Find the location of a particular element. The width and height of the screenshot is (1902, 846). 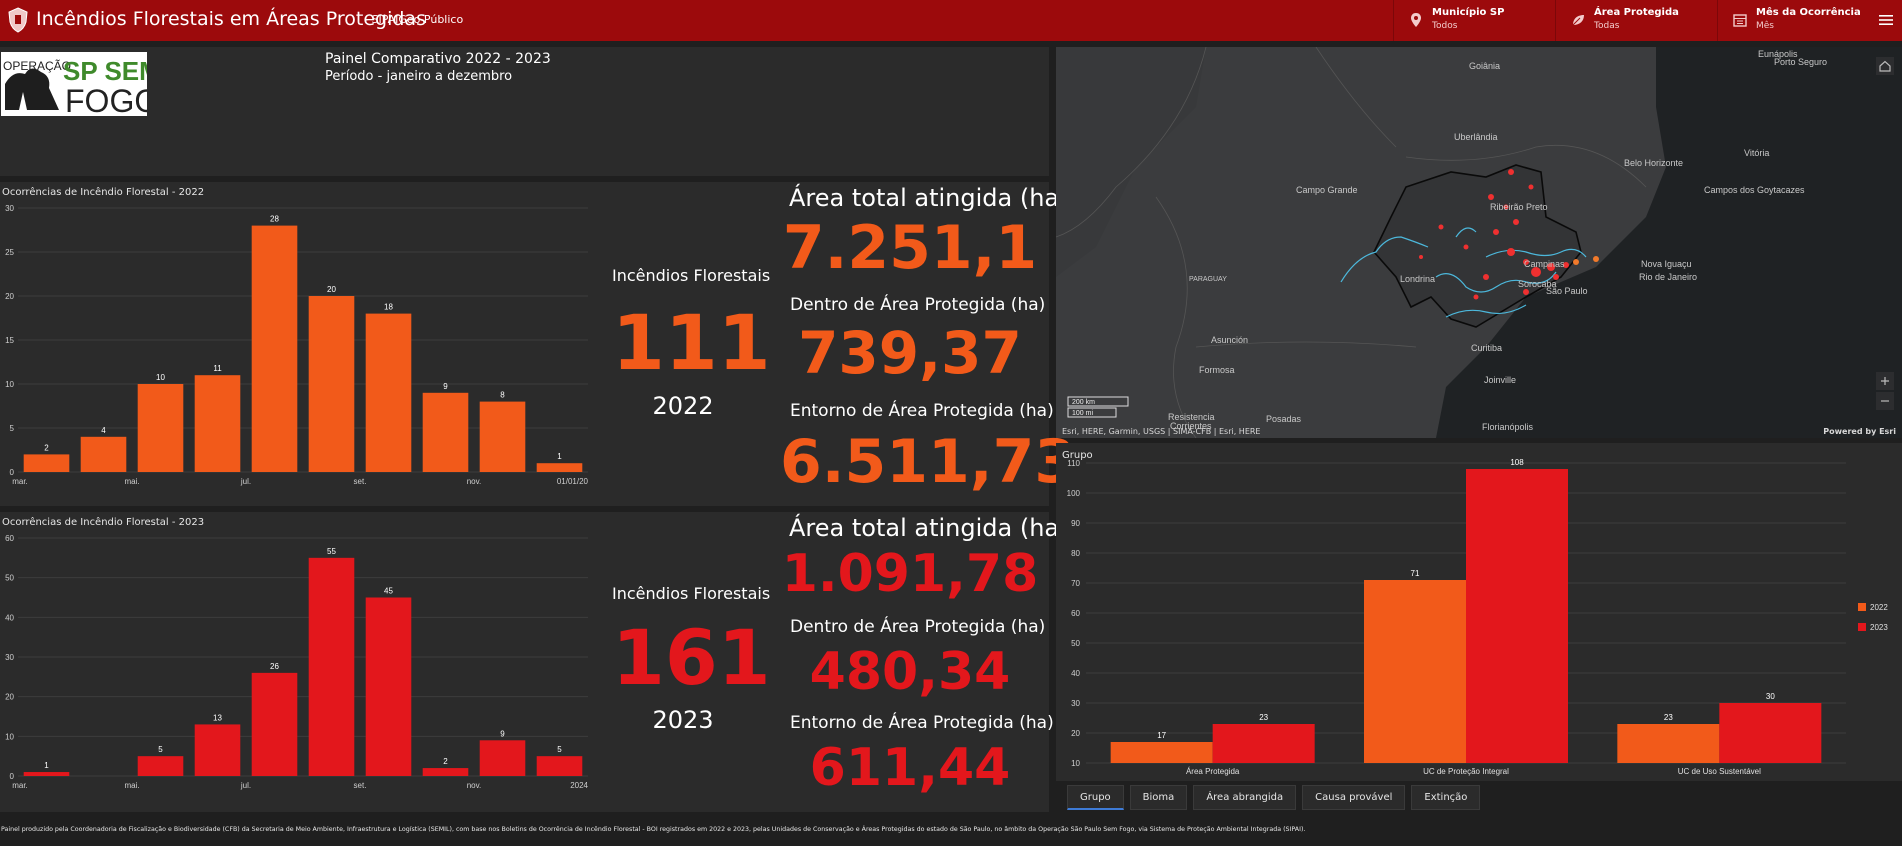

home-icon is located at coordinates (1885, 66).